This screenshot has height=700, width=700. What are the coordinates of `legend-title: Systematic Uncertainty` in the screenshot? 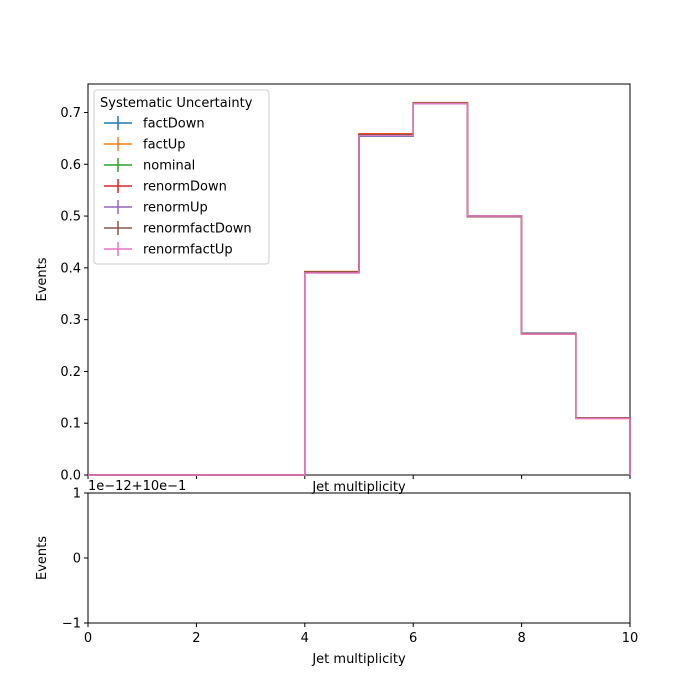 It's located at (176, 103).